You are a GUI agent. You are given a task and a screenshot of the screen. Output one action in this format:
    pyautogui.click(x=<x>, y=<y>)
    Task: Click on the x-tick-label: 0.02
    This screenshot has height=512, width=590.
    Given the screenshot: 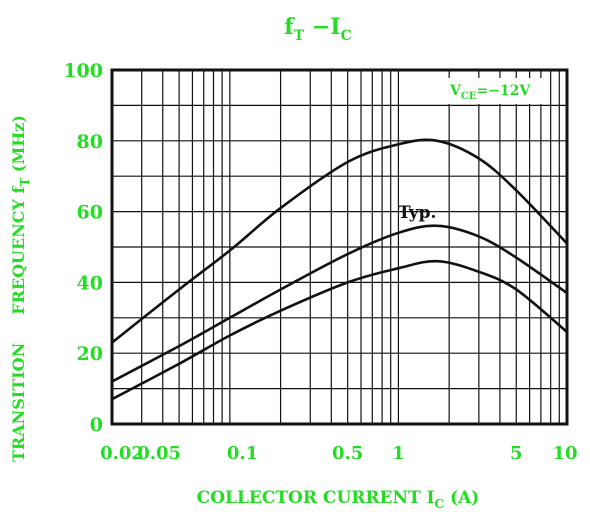 What is the action you would take?
    pyautogui.click(x=122, y=453)
    